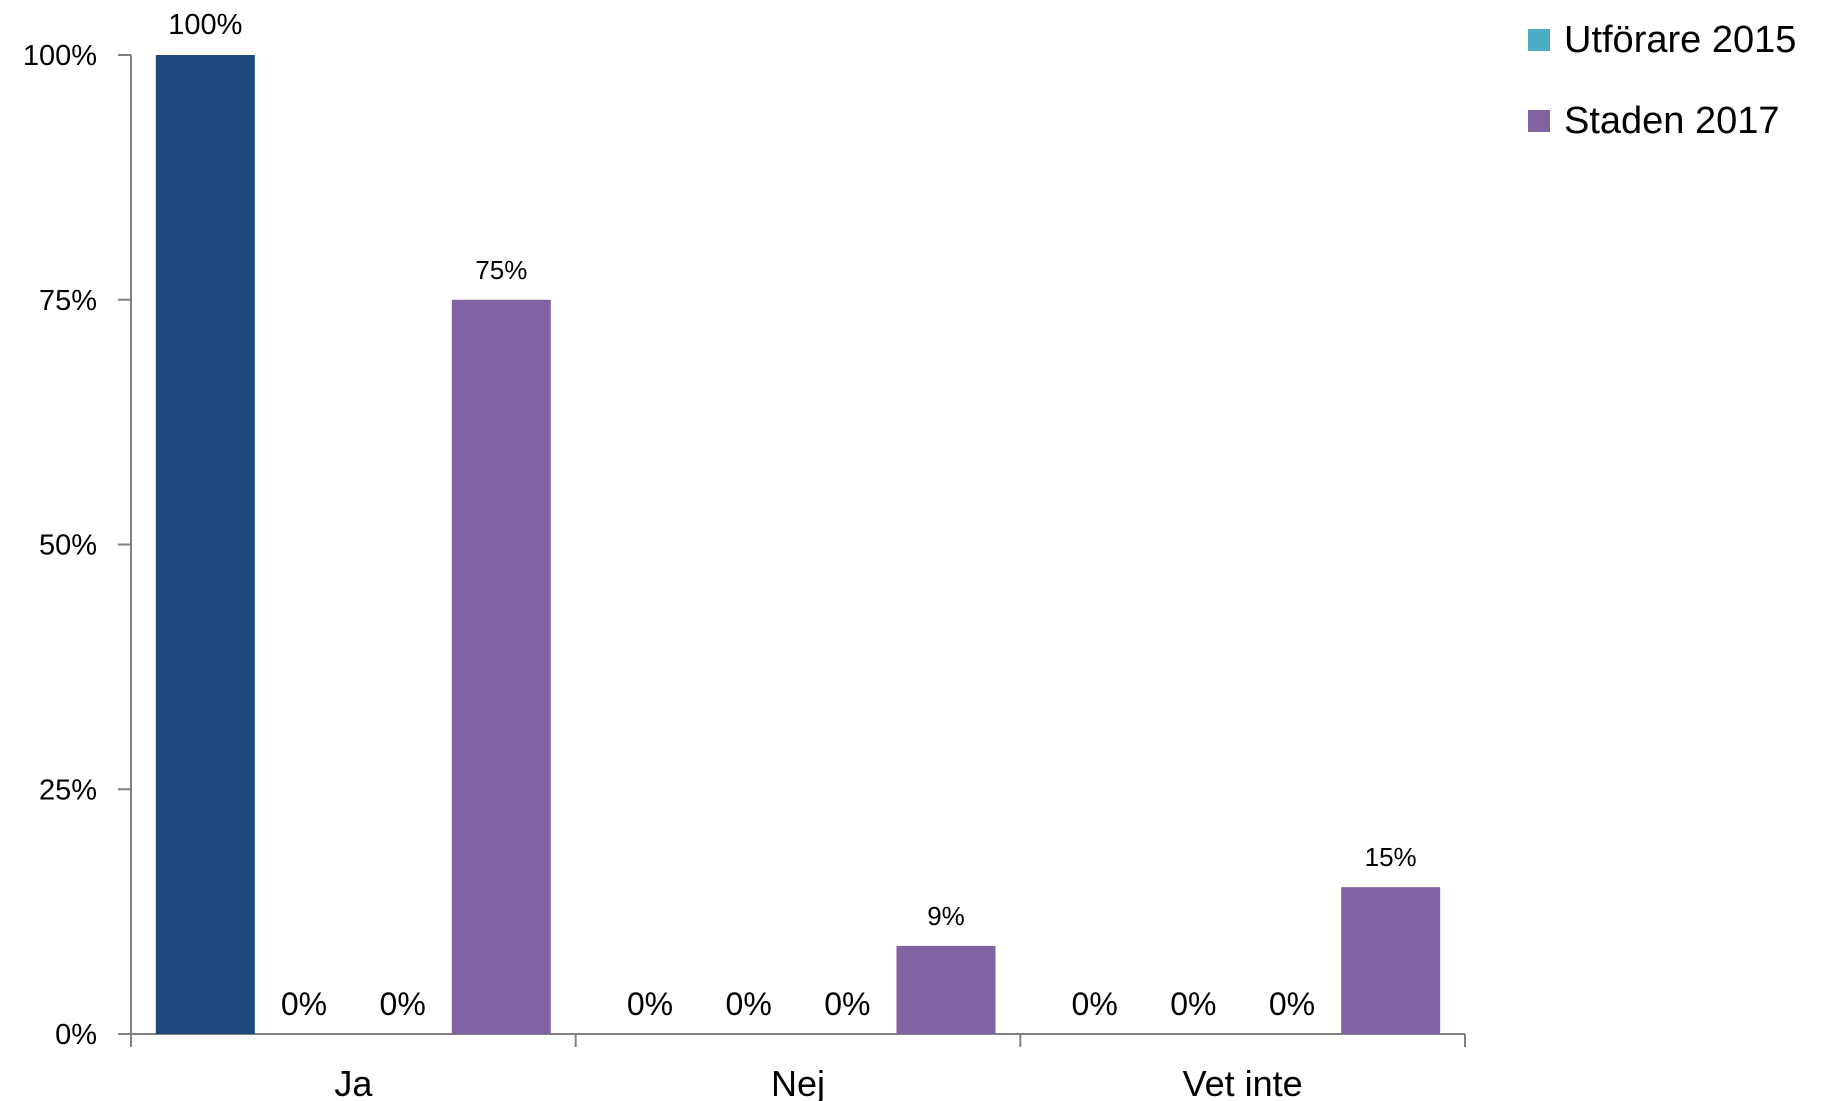 The width and height of the screenshot is (1826, 1101). I want to click on legend-swatch-staden-2017, so click(1539, 121).